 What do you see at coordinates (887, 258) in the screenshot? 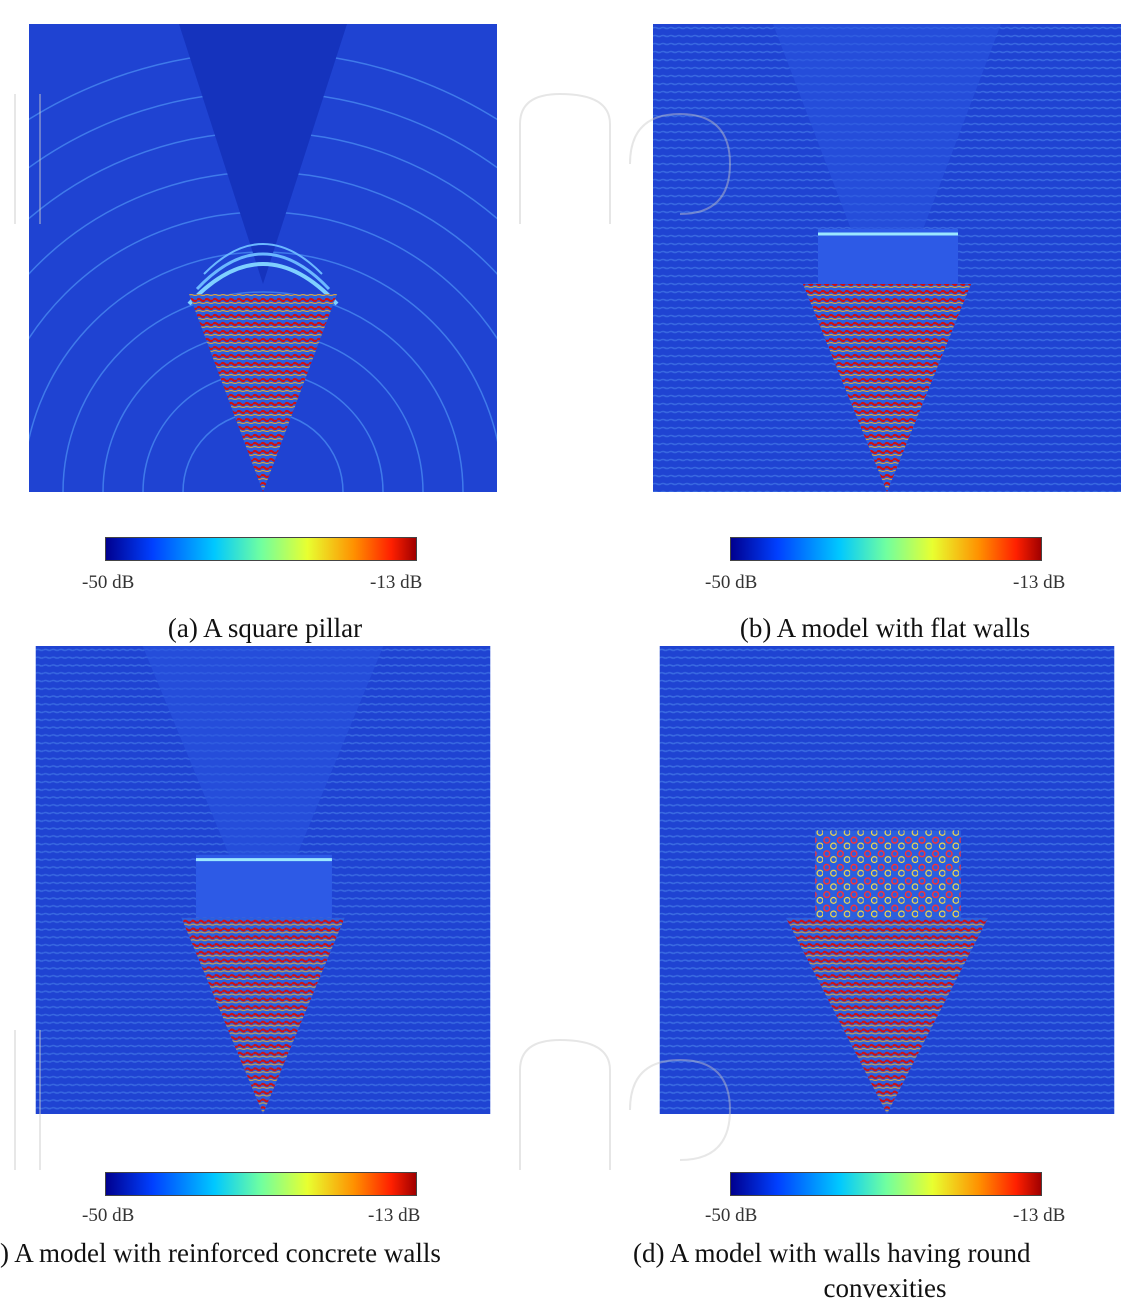
I see `plot-panel-b` at bounding box center [887, 258].